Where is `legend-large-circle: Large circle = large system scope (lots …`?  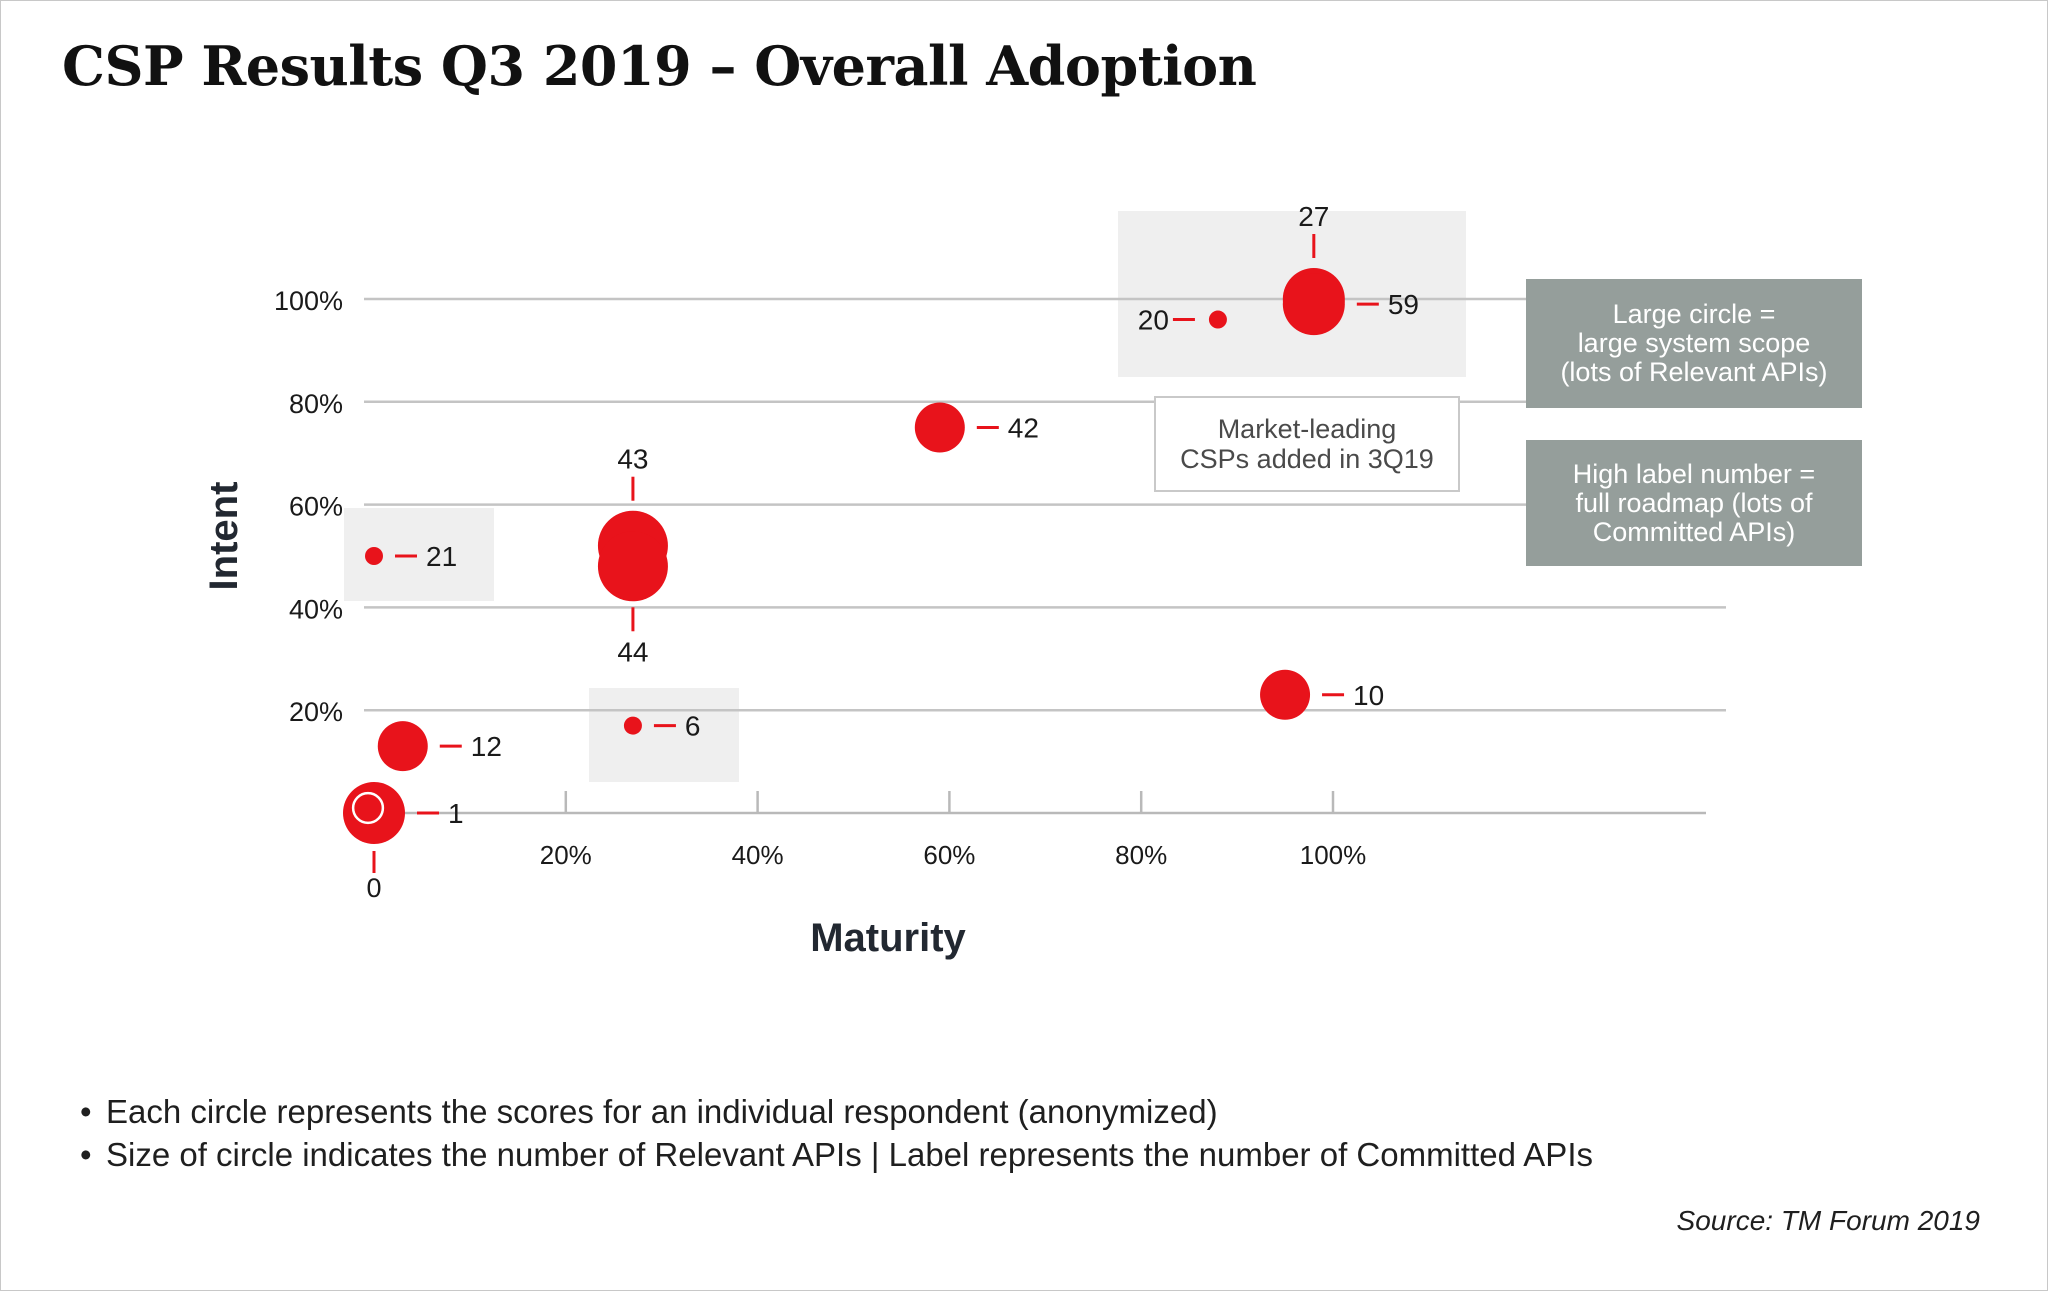
legend-large-circle: Large circle = large system scope (lots … is located at coordinates (1694, 343).